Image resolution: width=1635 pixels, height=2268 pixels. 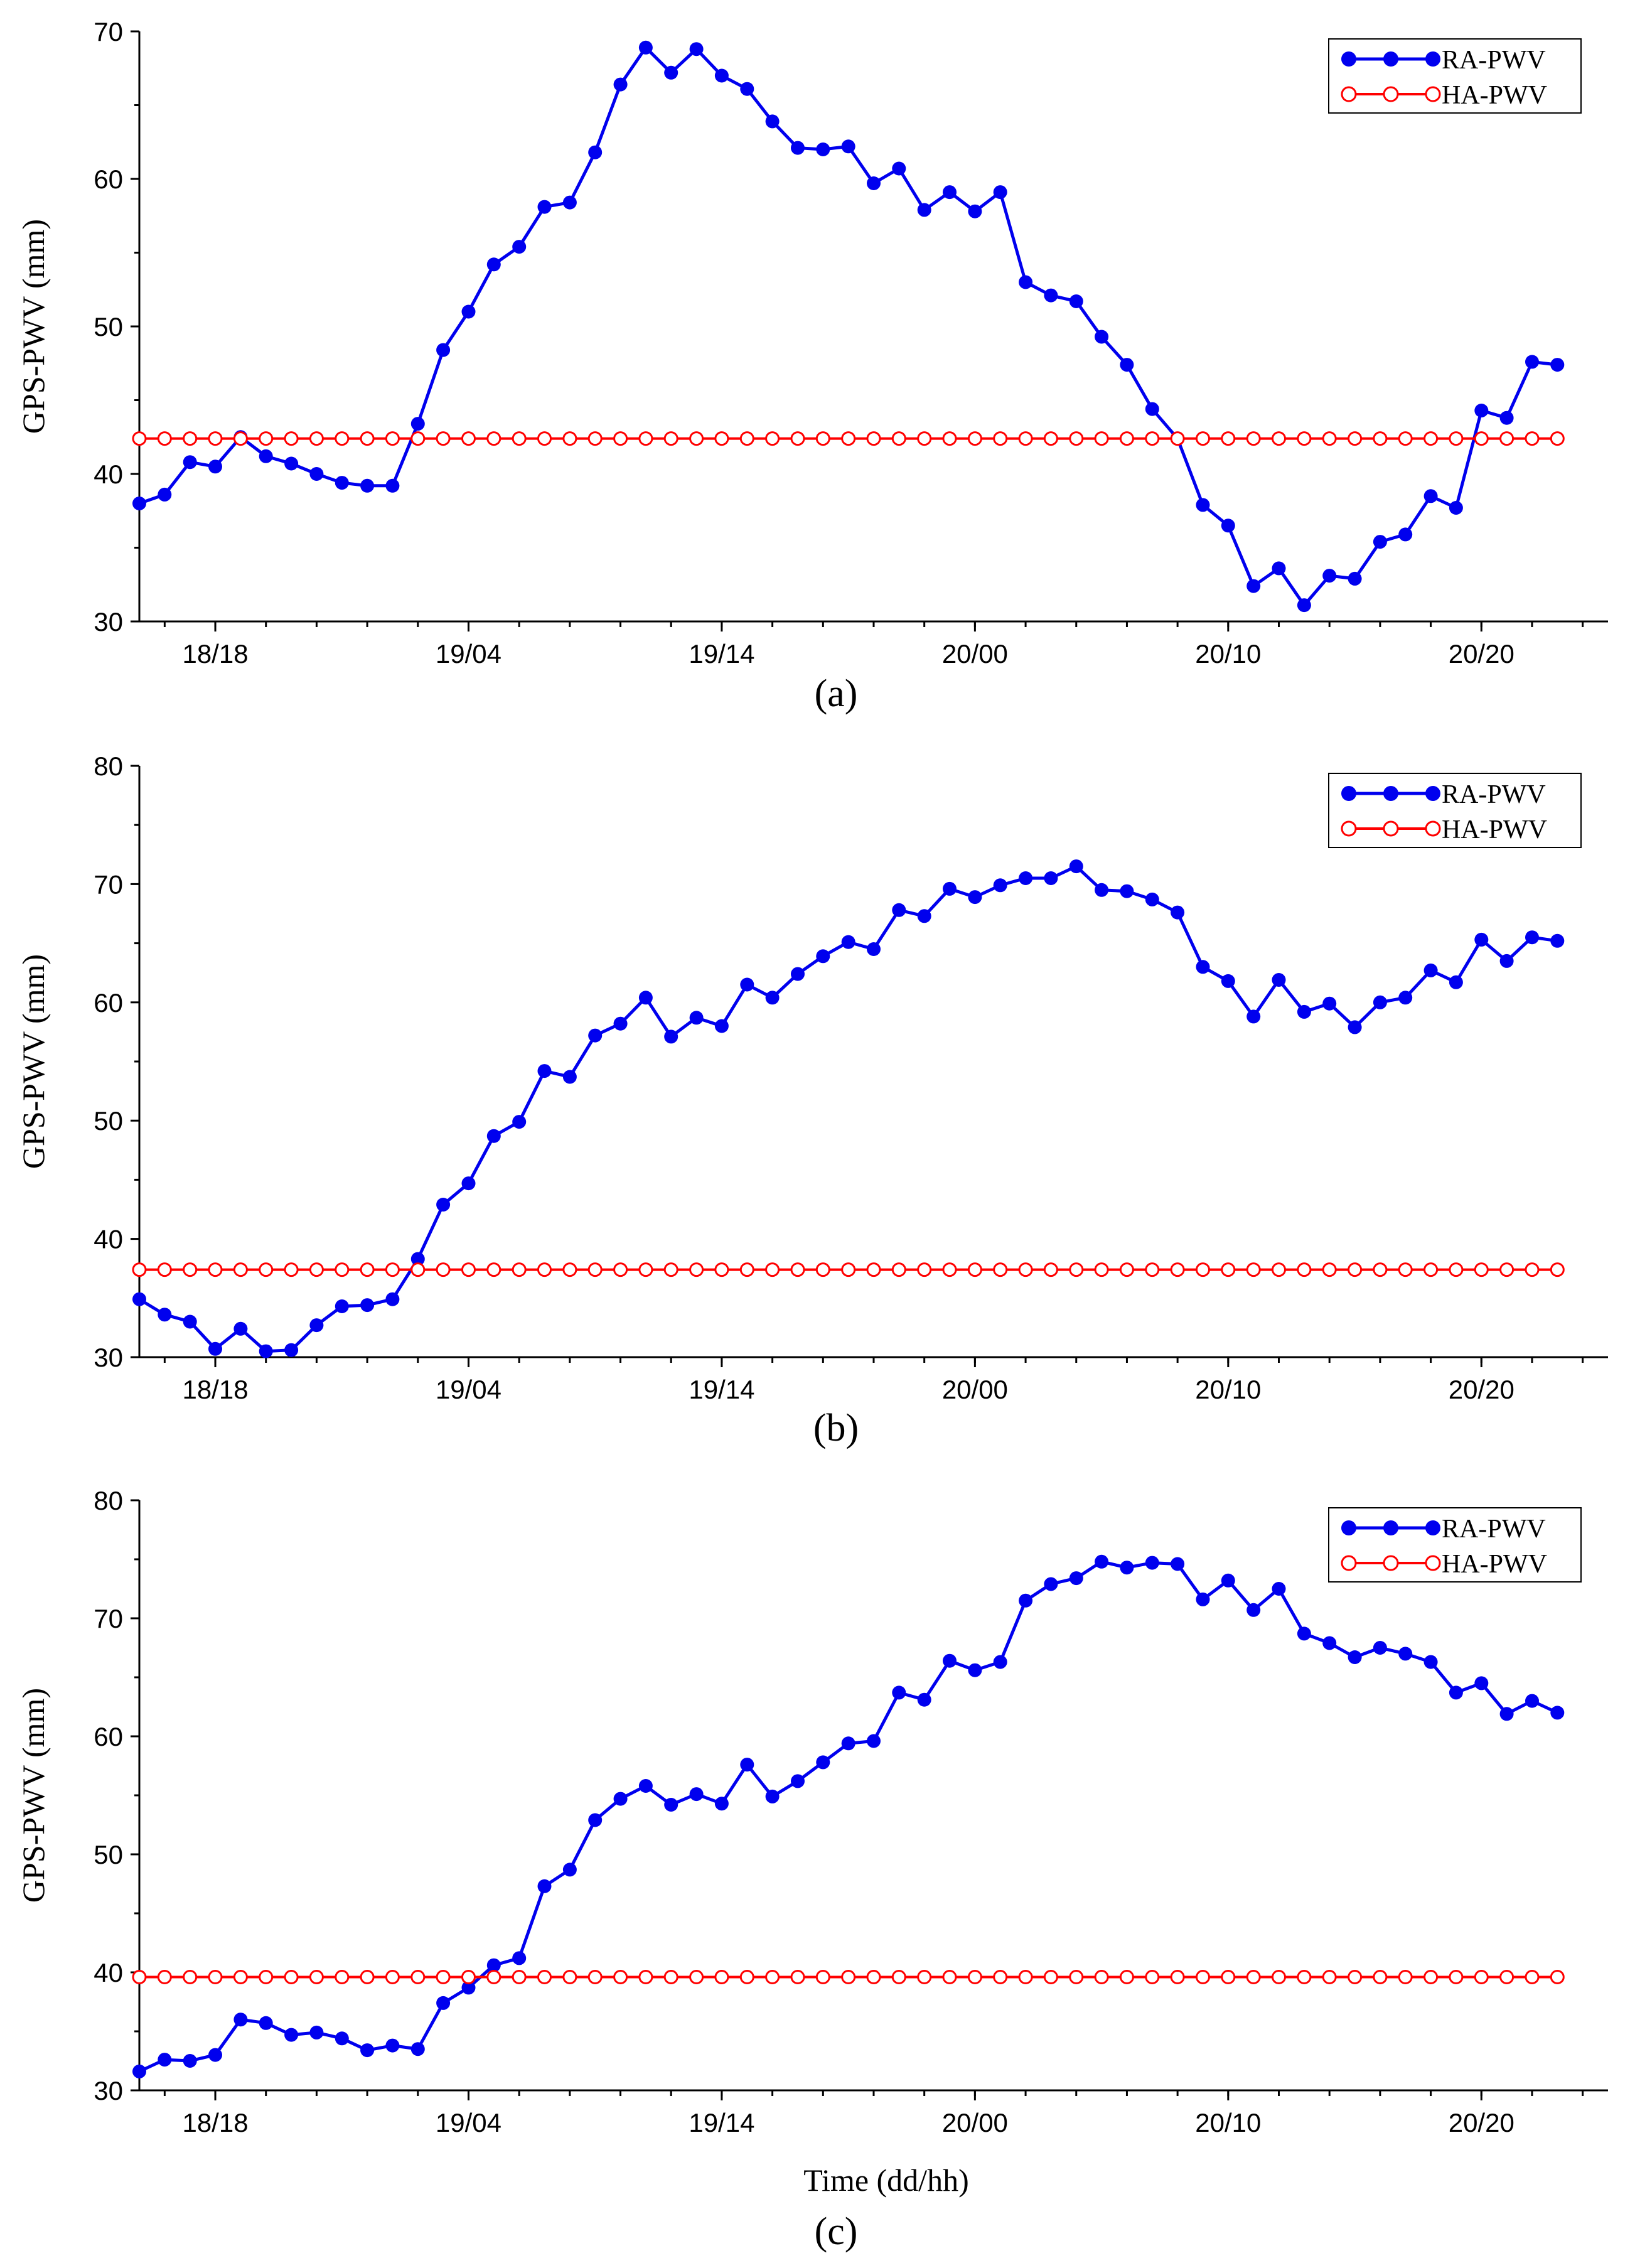 I want to click on x-tick-label: 20/20, so click(x=1481, y=2122).